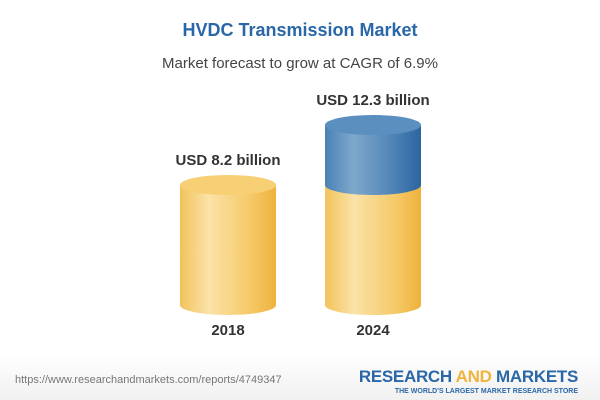 This screenshot has height=400, width=600. What do you see at coordinates (373, 160) in the screenshot?
I see `bar-2024-growth` at bounding box center [373, 160].